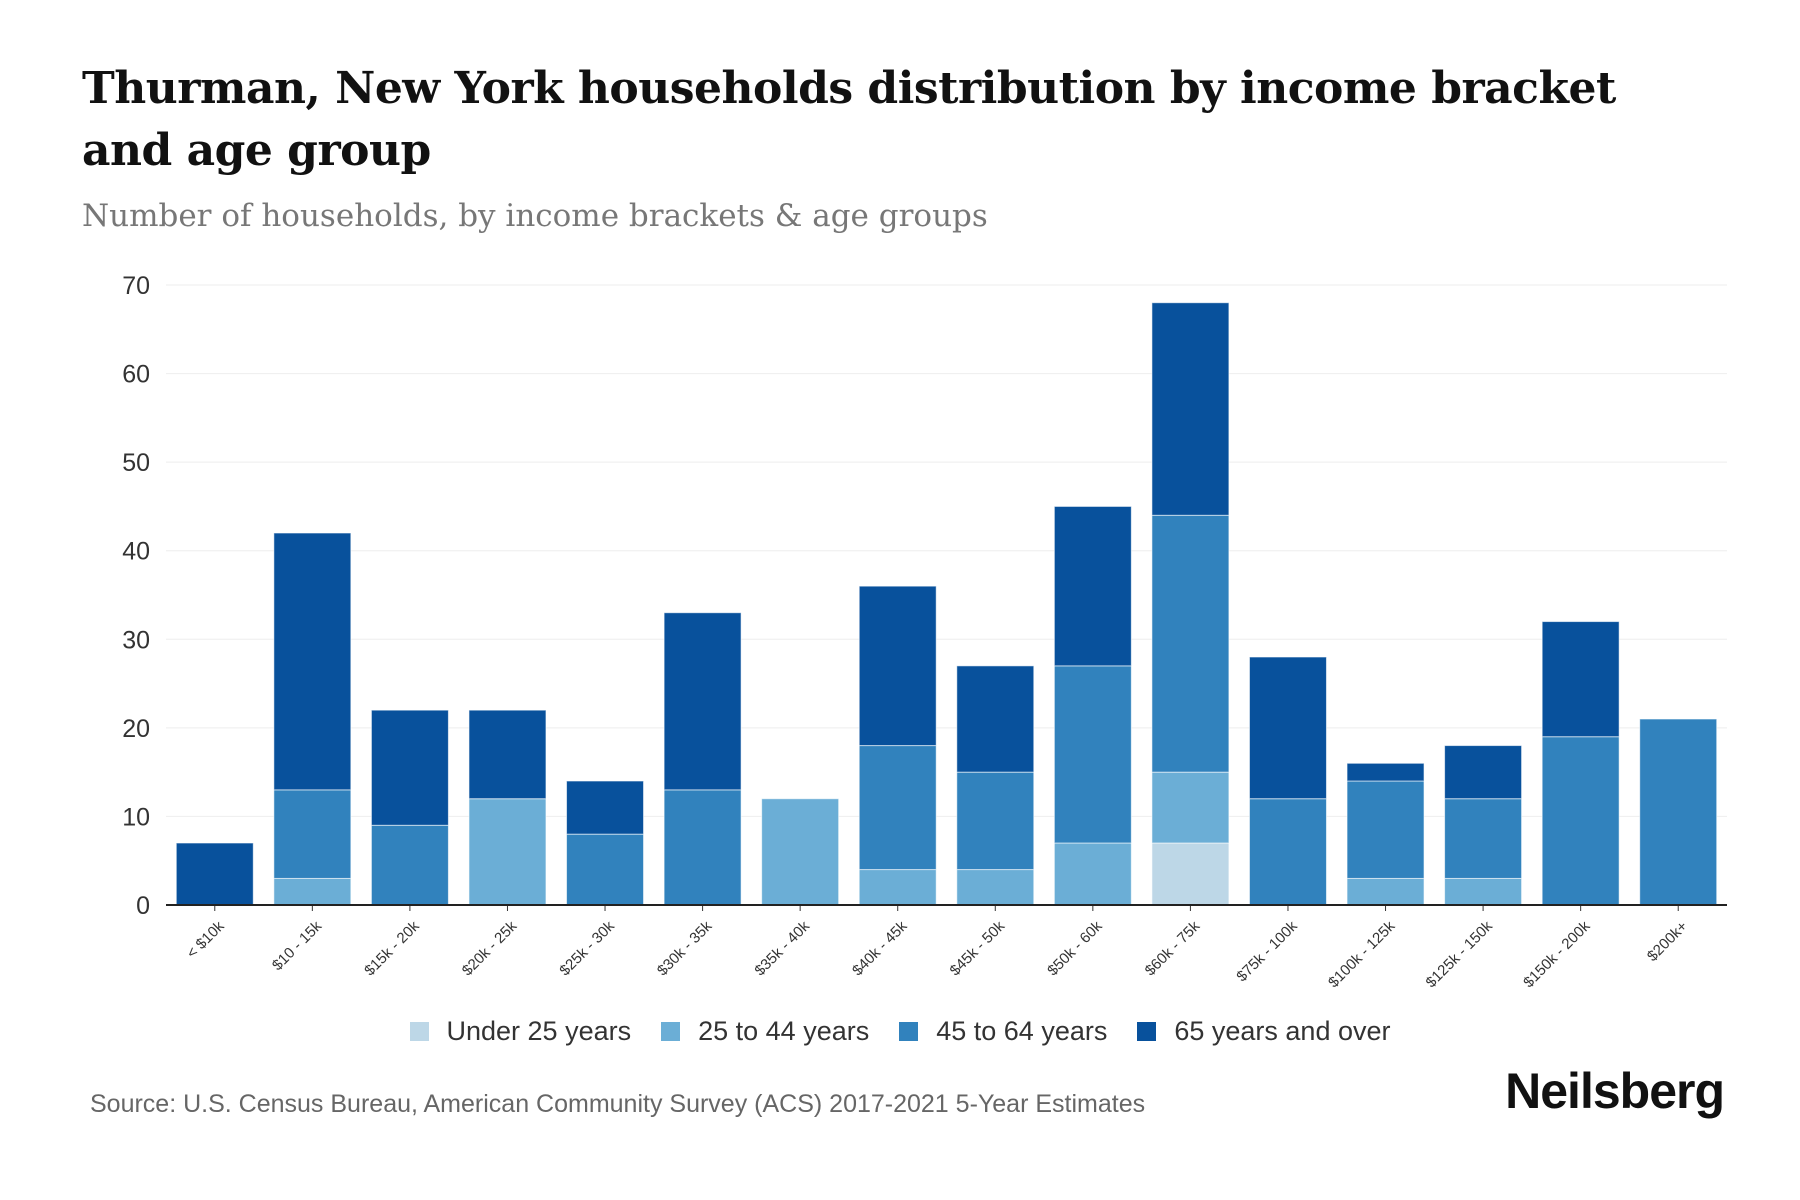 Image resolution: width=1800 pixels, height=1200 pixels. Describe the element at coordinates (1267, 951) in the screenshot. I see `x-tick-label: $75k - 100k` at that location.